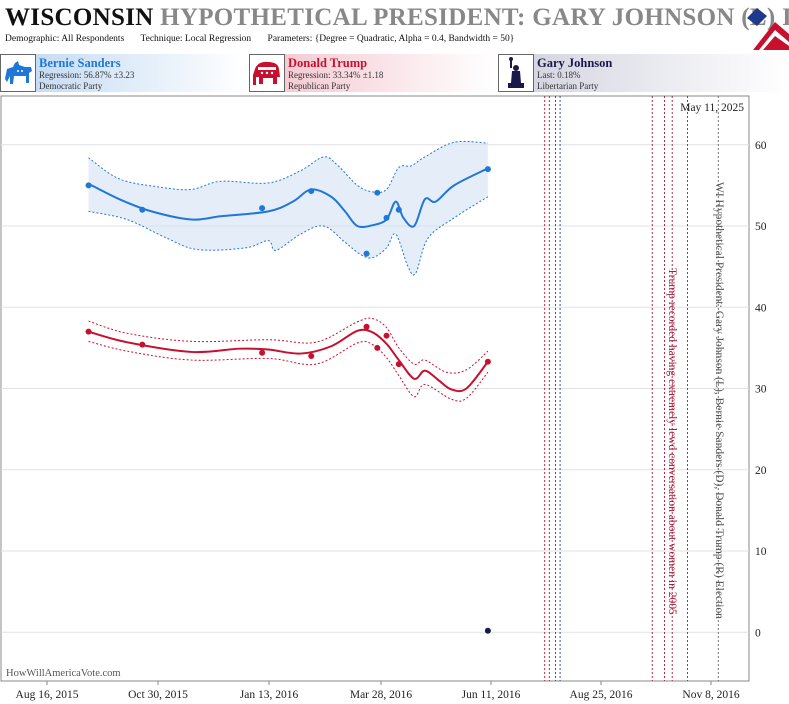 This screenshot has height=704, width=789. I want to click on statue-of-liberty-icon, so click(516, 73).